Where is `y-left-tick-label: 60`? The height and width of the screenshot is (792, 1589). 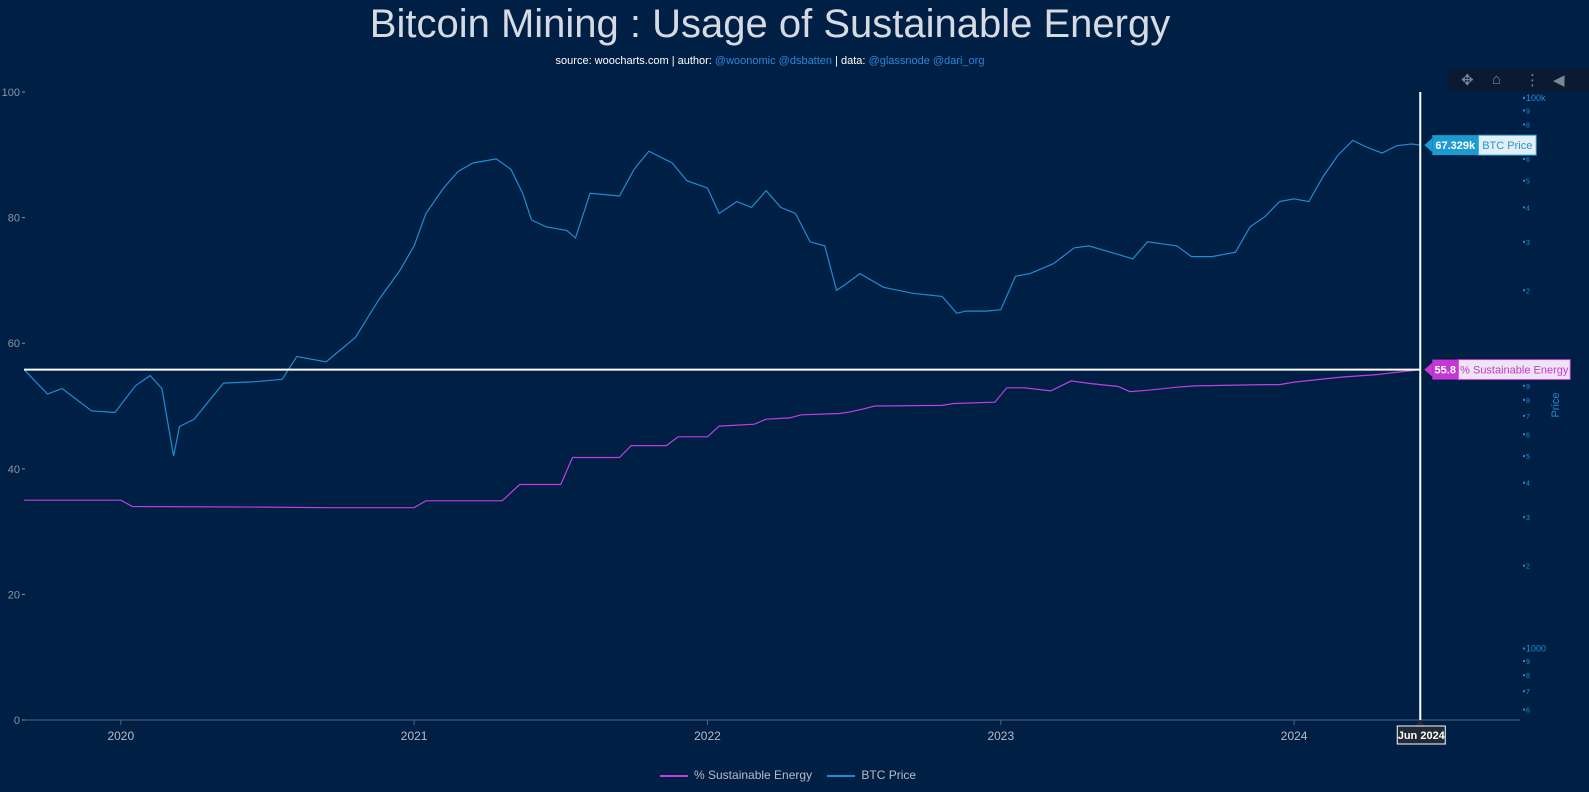
y-left-tick-label: 60 is located at coordinates (14, 344).